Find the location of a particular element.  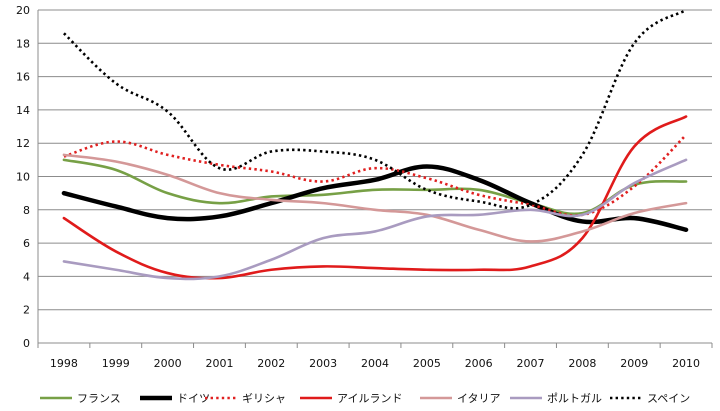

y-tick-label: 0 is located at coordinates (26, 343).